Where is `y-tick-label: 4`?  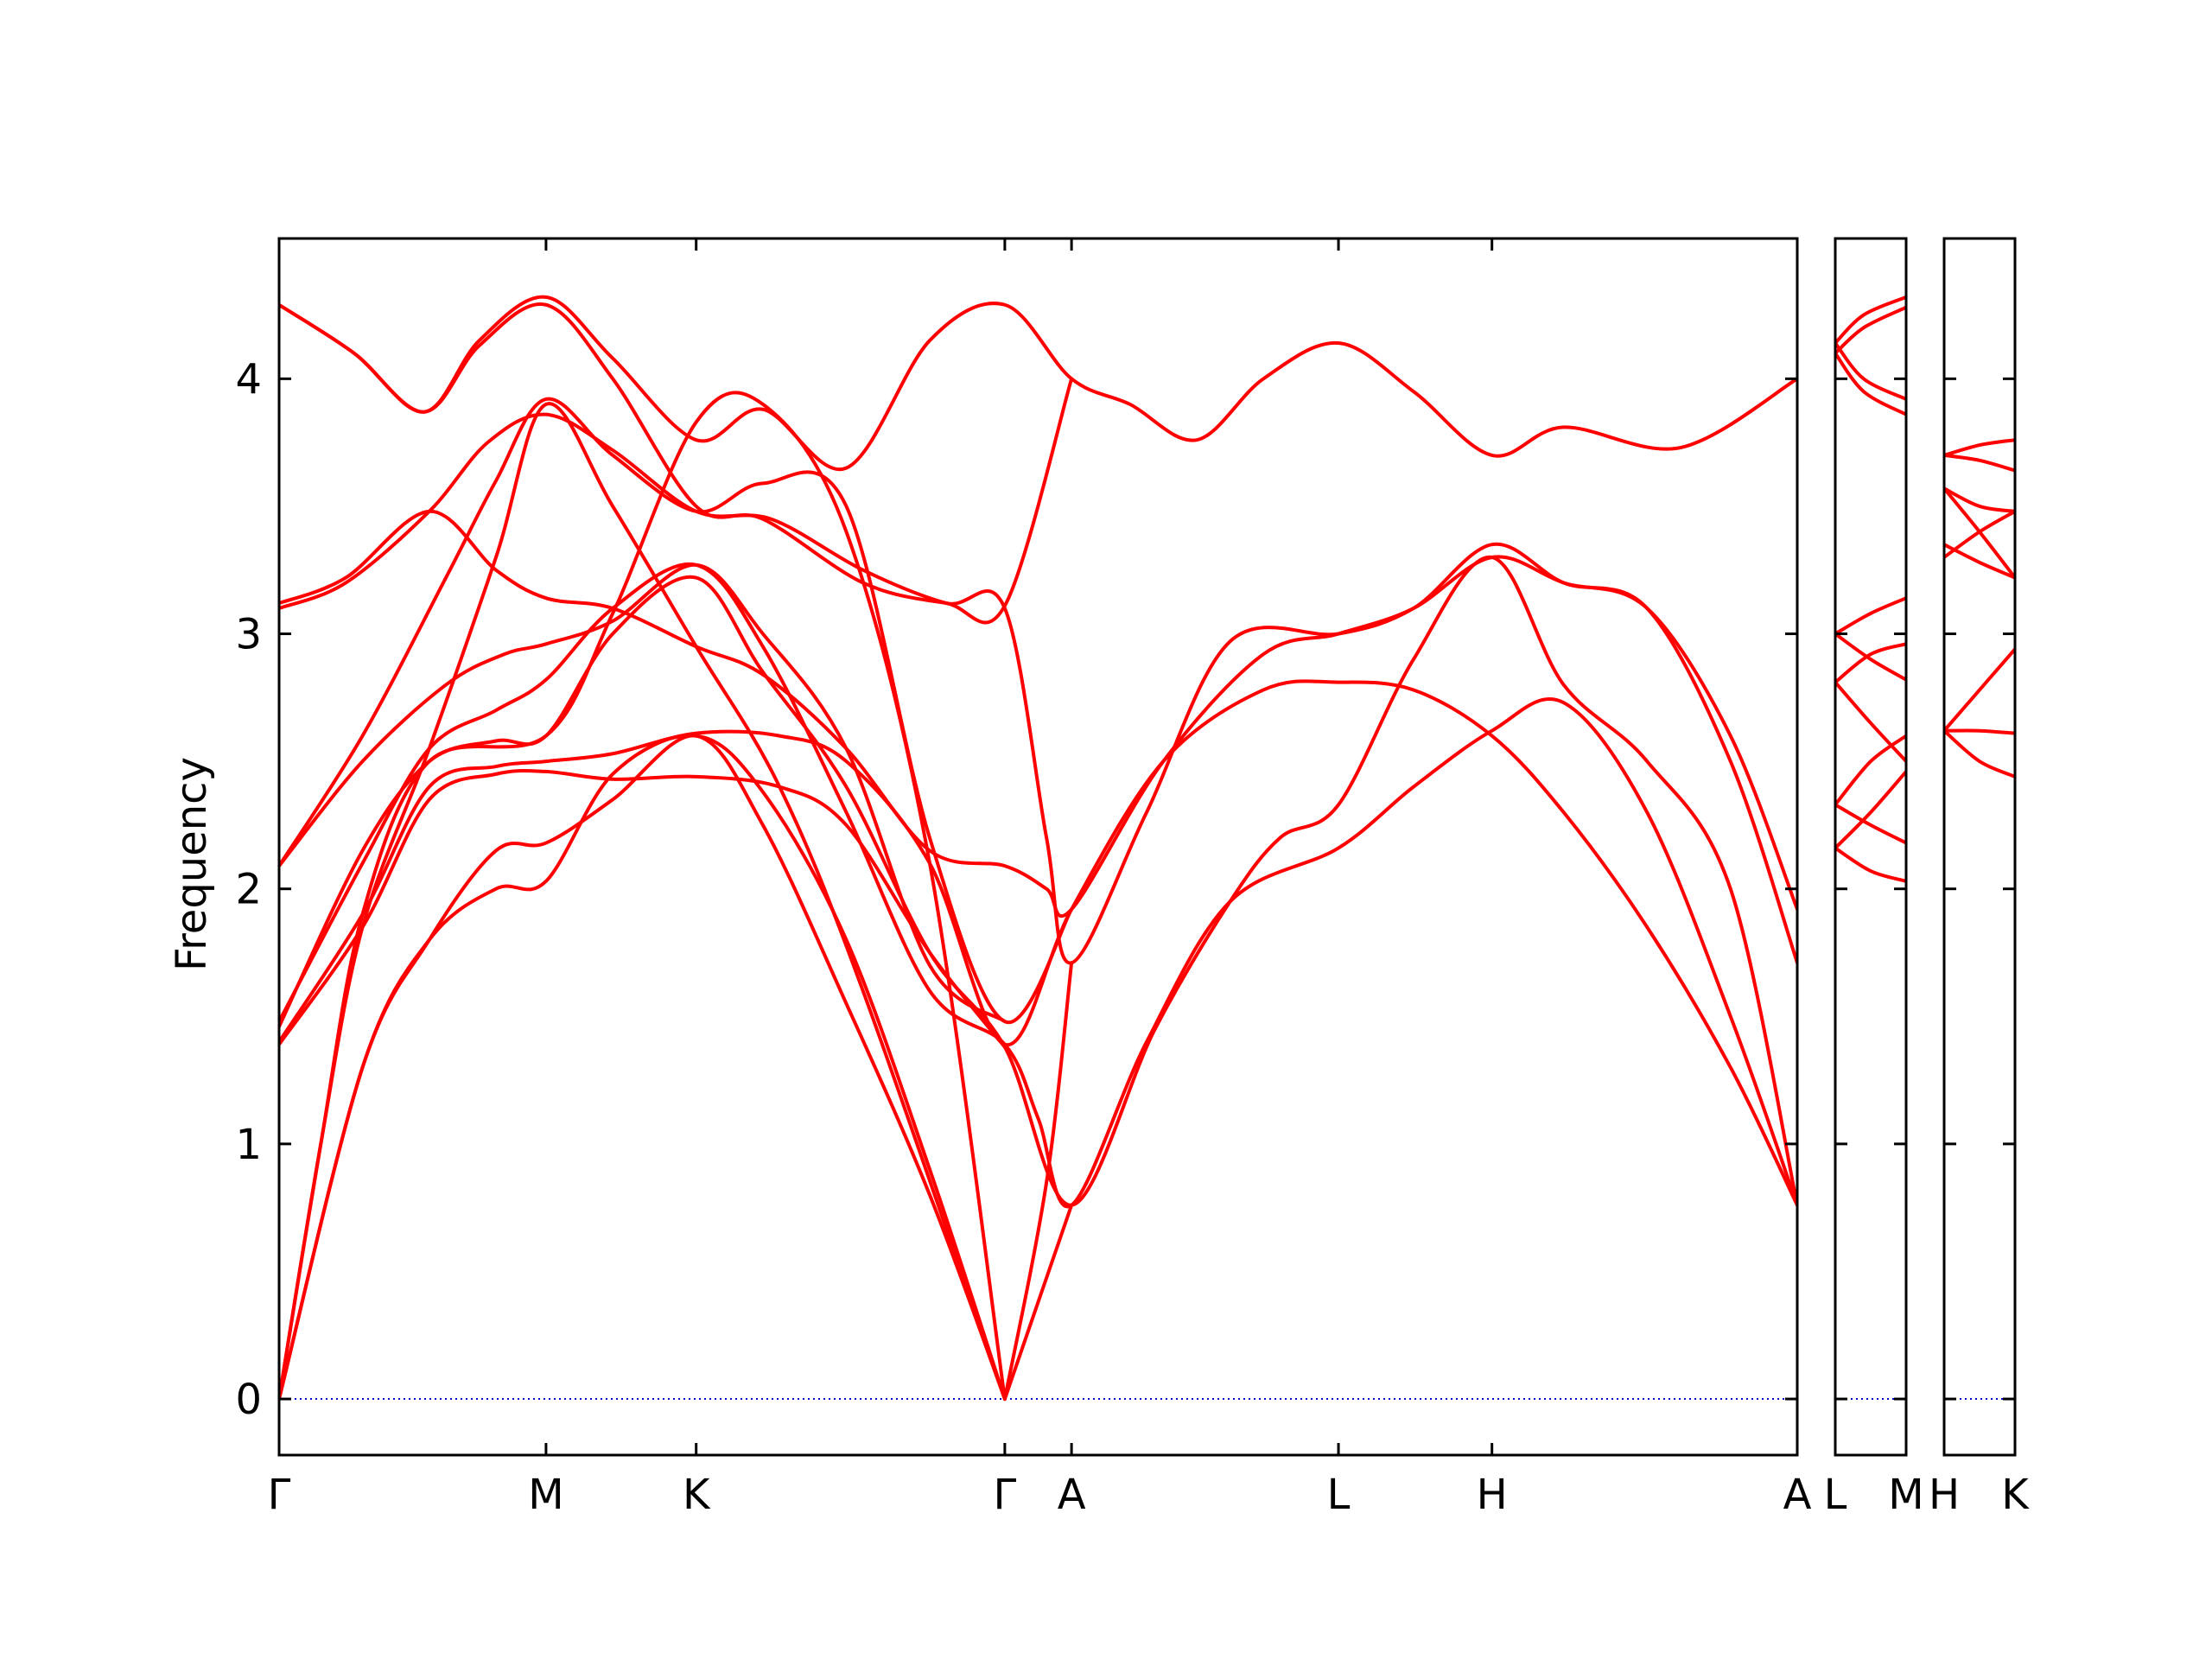 y-tick-label: 4 is located at coordinates (248, 379).